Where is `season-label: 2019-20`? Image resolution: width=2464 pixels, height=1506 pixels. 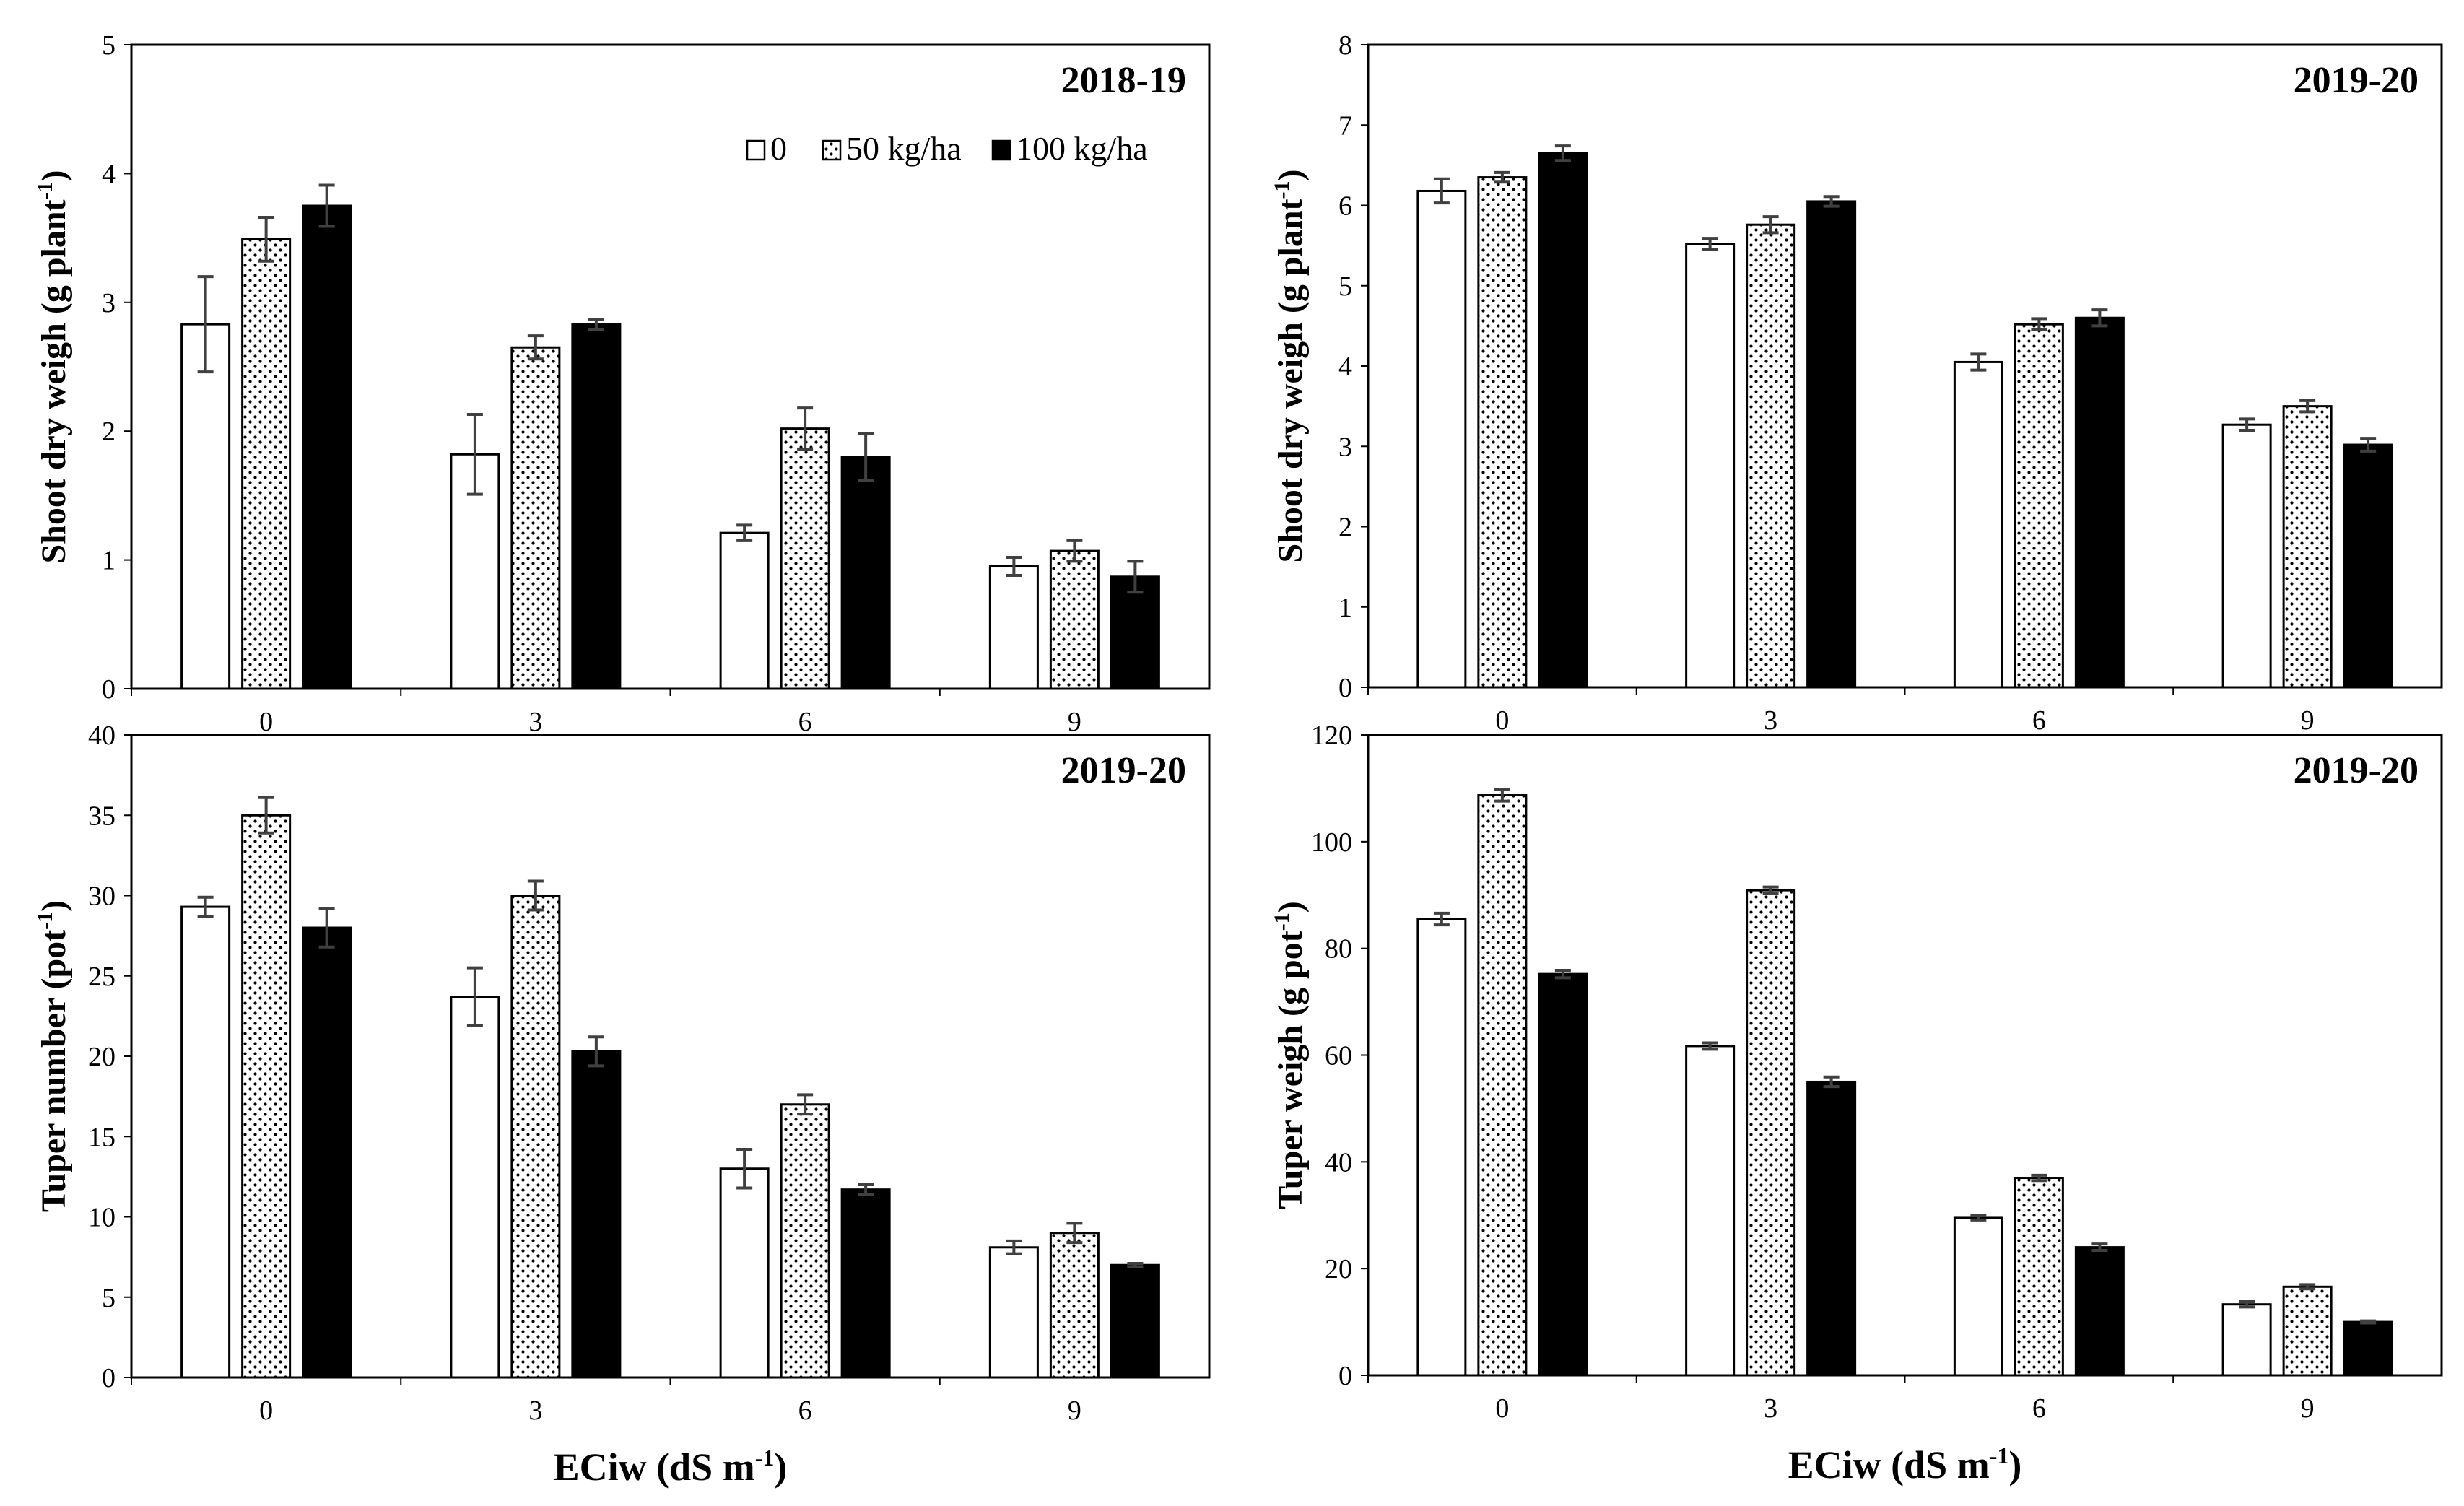 season-label: 2019-20 is located at coordinates (2356, 80).